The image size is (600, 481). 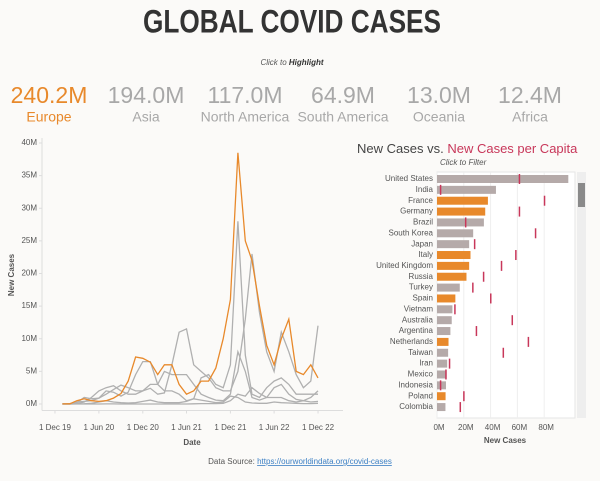 What do you see at coordinates (439, 95) in the screenshot?
I see `kpi-value: 13.0M` at bounding box center [439, 95].